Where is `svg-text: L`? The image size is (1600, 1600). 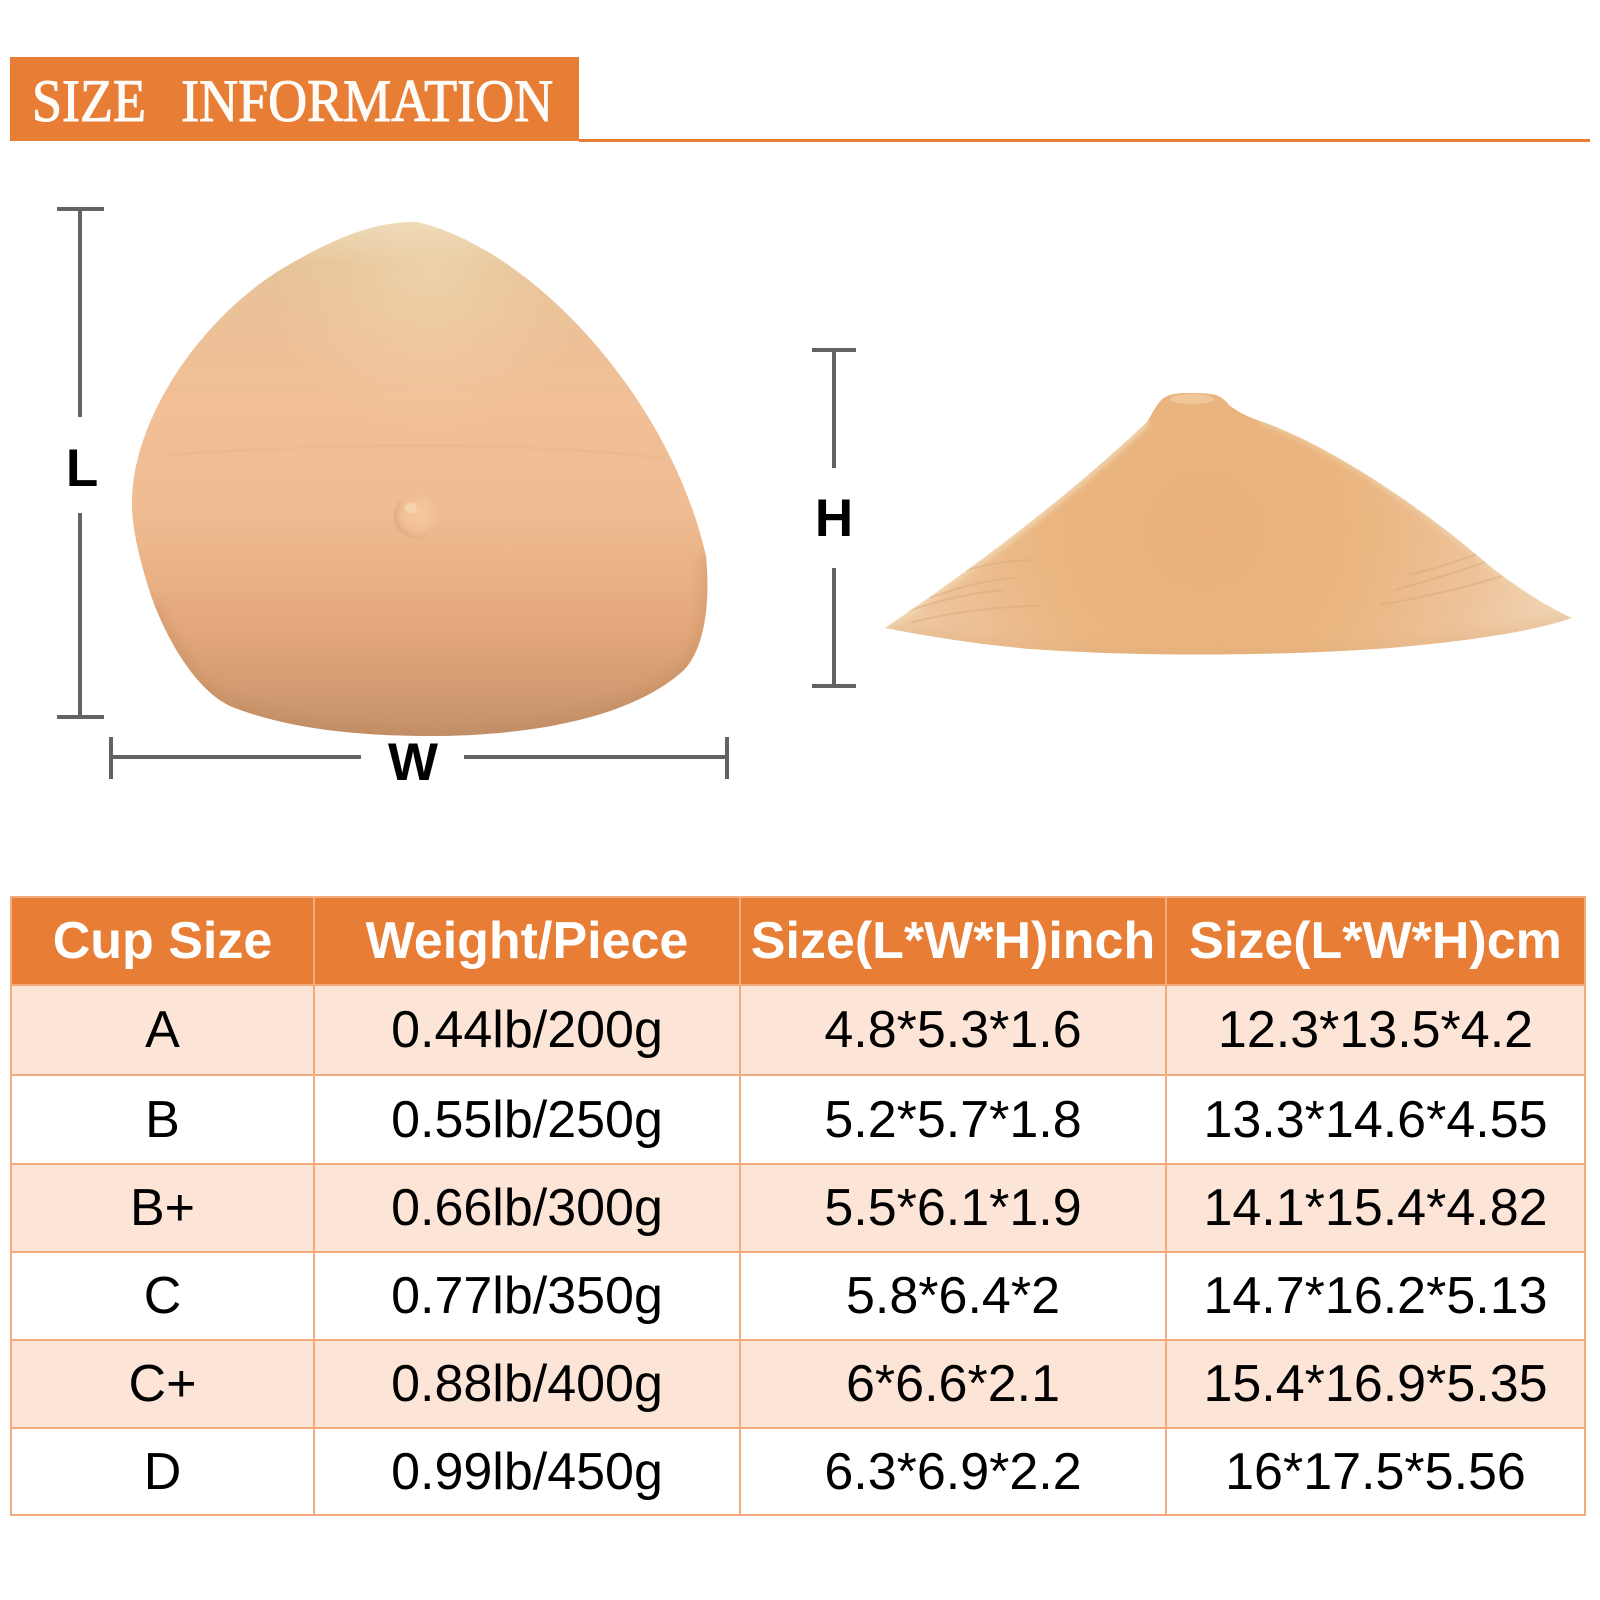 svg-text: L is located at coordinates (82, 468).